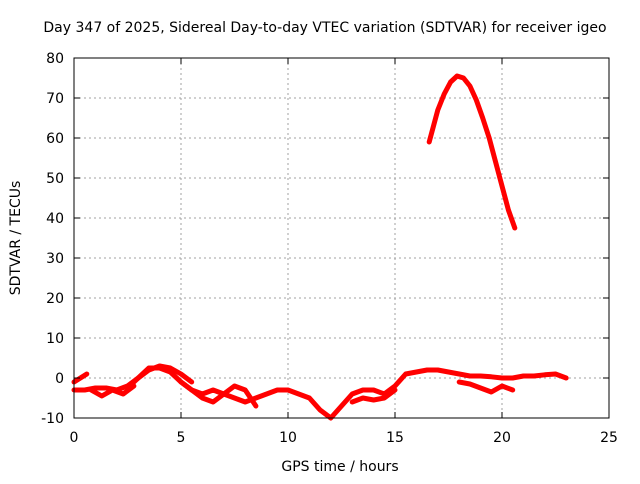  What do you see at coordinates (52, 419) in the screenshot?
I see `y-tick-label: -10` at bounding box center [52, 419].